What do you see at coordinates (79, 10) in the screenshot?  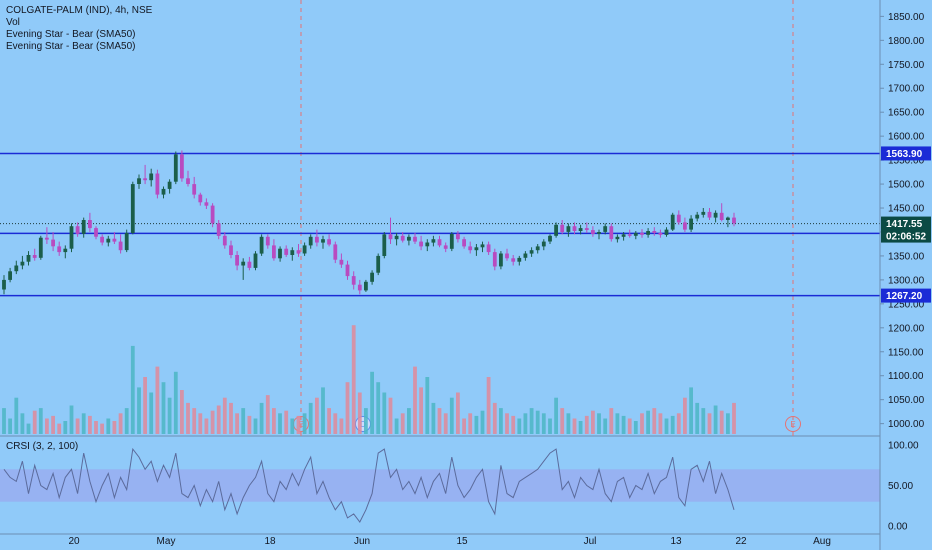 I see `symbol-title: COLGATE-PALM (IND), 4h, NSE` at bounding box center [79, 10].